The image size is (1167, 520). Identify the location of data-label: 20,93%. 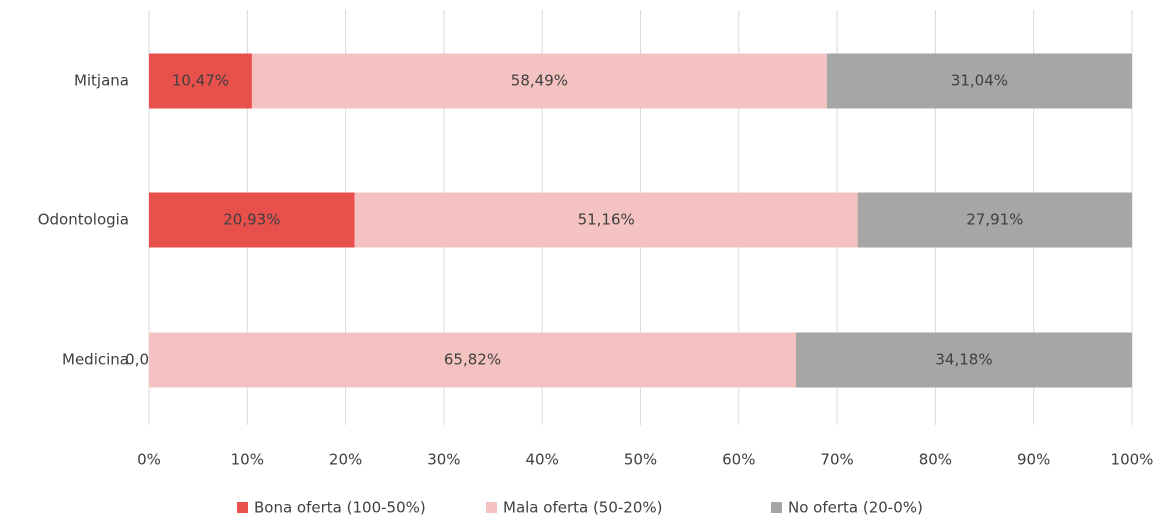
(251, 220).